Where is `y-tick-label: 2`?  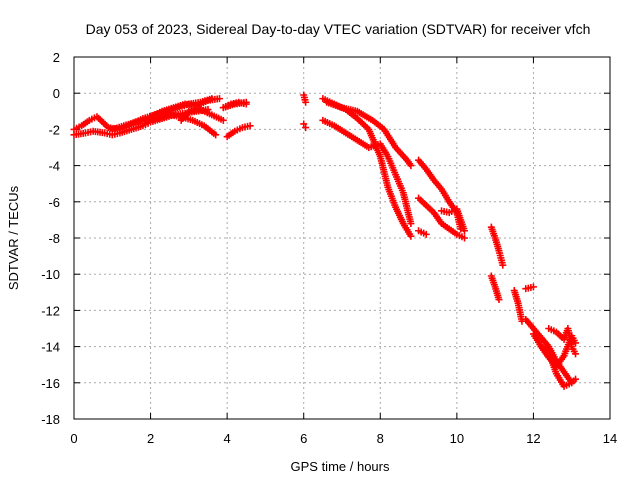 y-tick-label: 2 is located at coordinates (56, 57).